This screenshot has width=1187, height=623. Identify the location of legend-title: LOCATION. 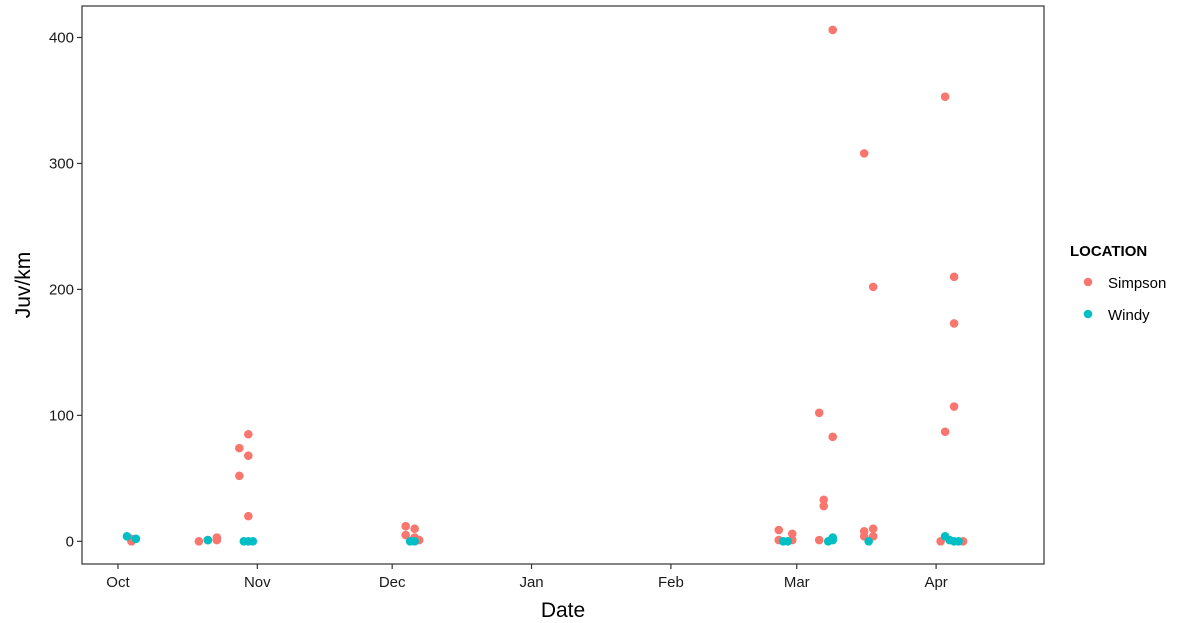
(1108, 251).